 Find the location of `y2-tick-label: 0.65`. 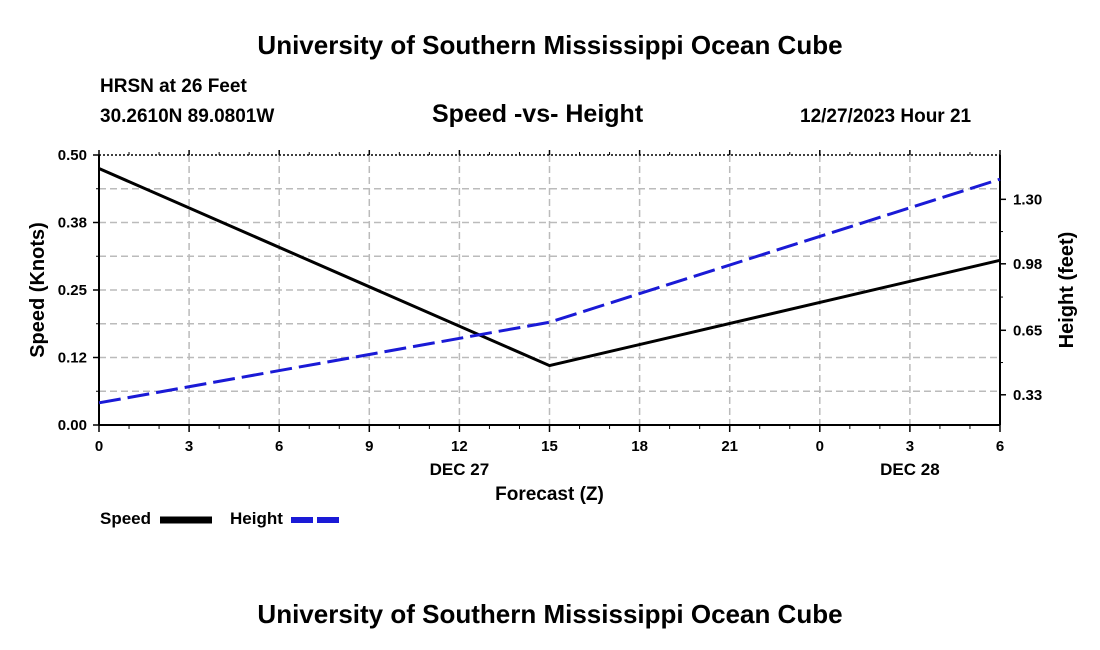

y2-tick-label: 0.65 is located at coordinates (1027, 330).